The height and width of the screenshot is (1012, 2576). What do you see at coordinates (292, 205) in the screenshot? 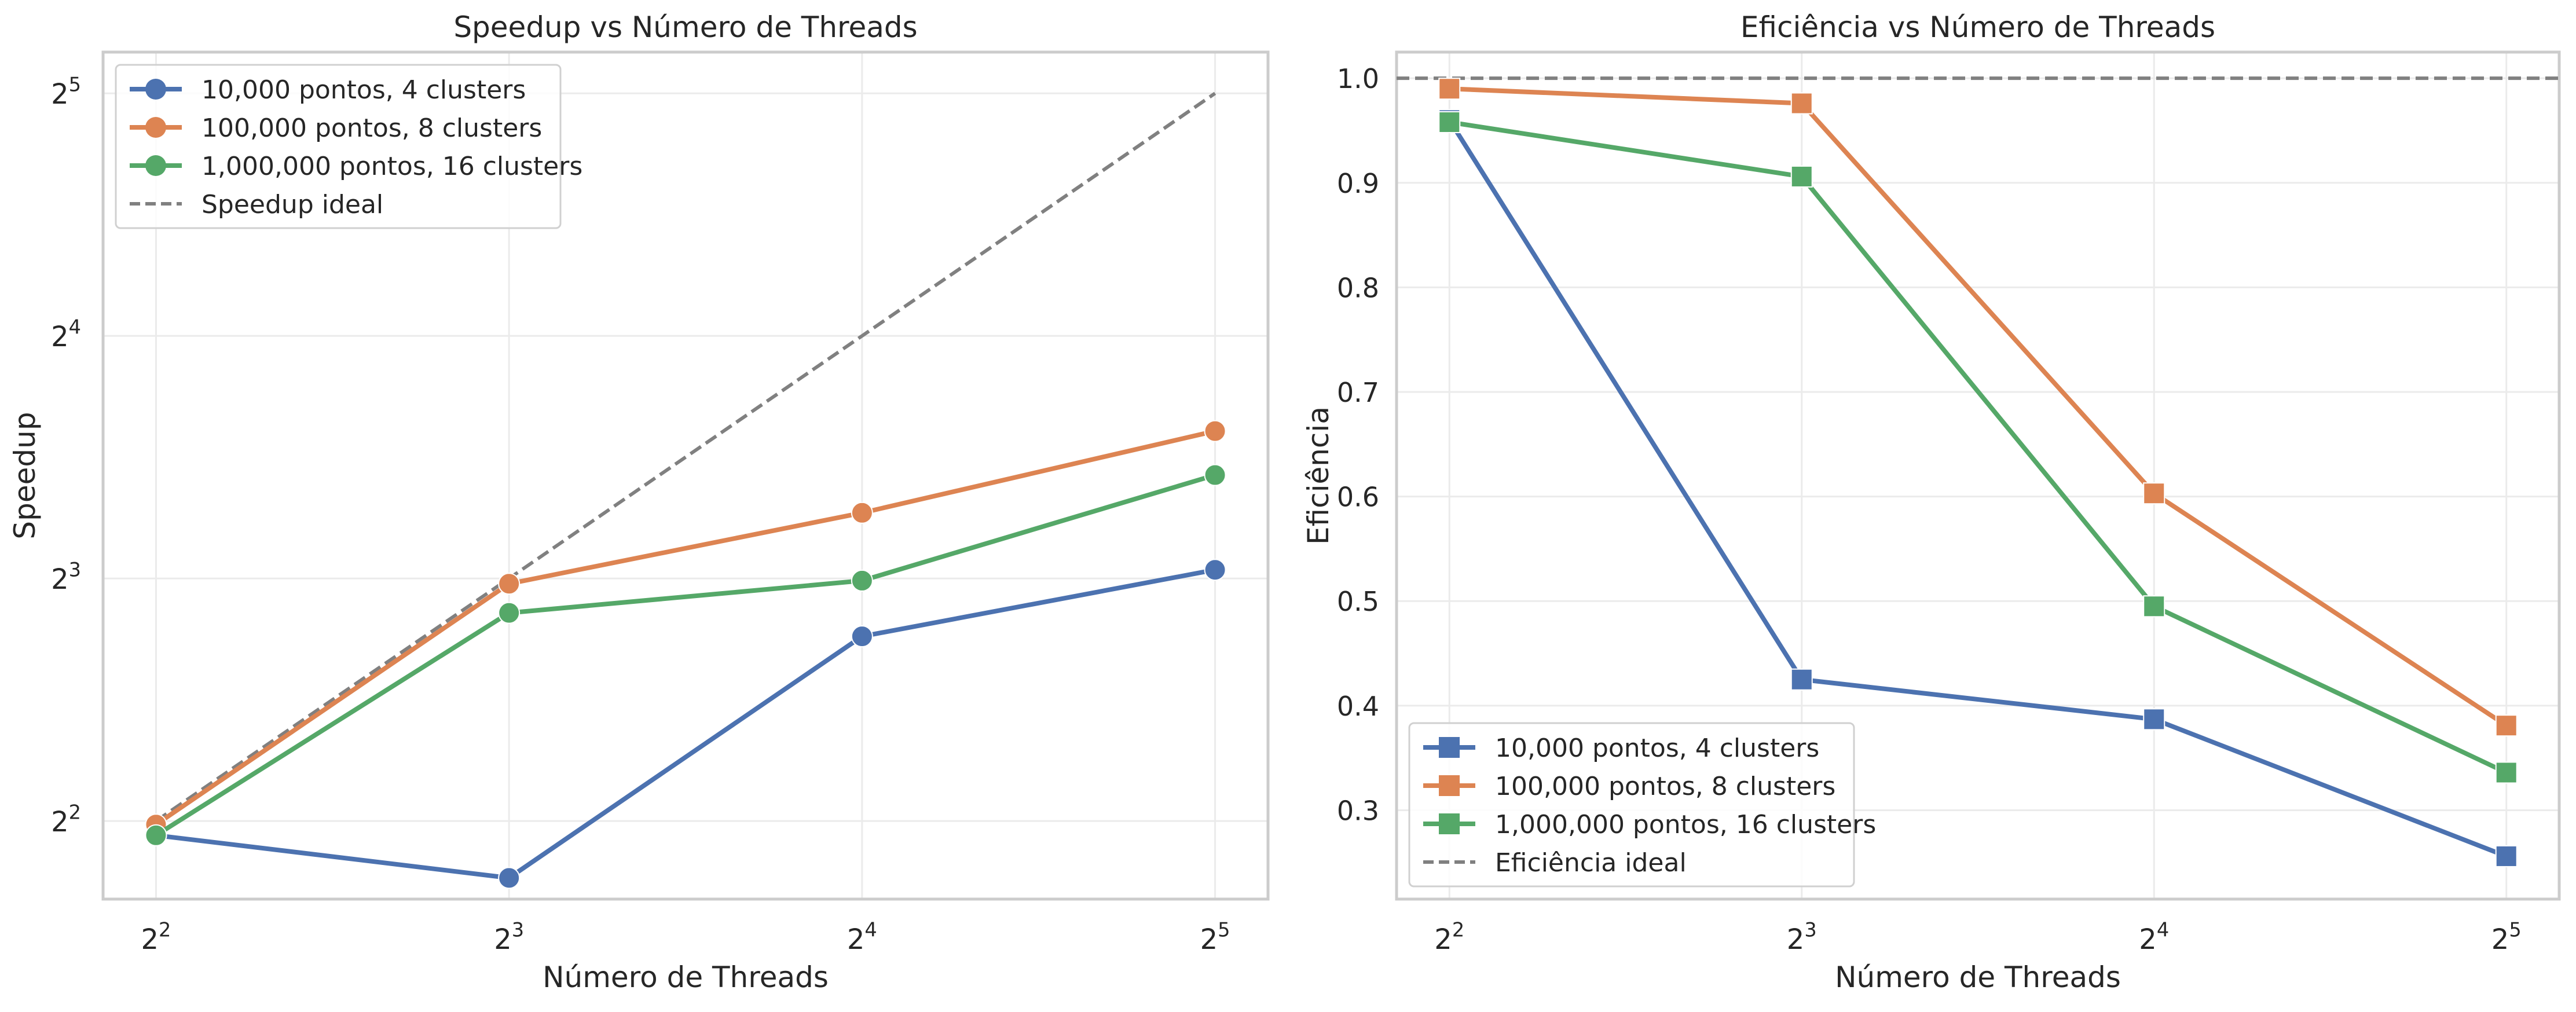
I see `legend-label: Speedup ideal` at bounding box center [292, 205].